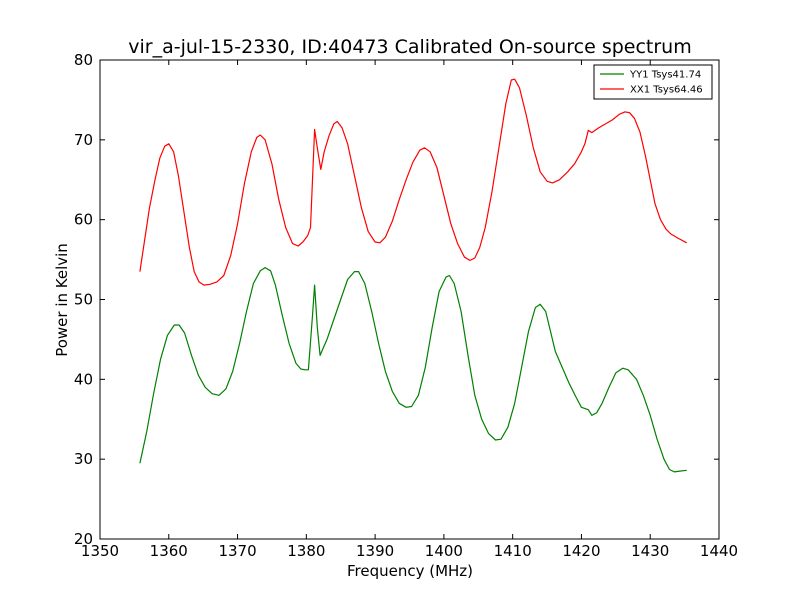 The image size is (800, 600). Describe the element at coordinates (513, 551) in the screenshot. I see `x-tick-label: 1410` at that location.